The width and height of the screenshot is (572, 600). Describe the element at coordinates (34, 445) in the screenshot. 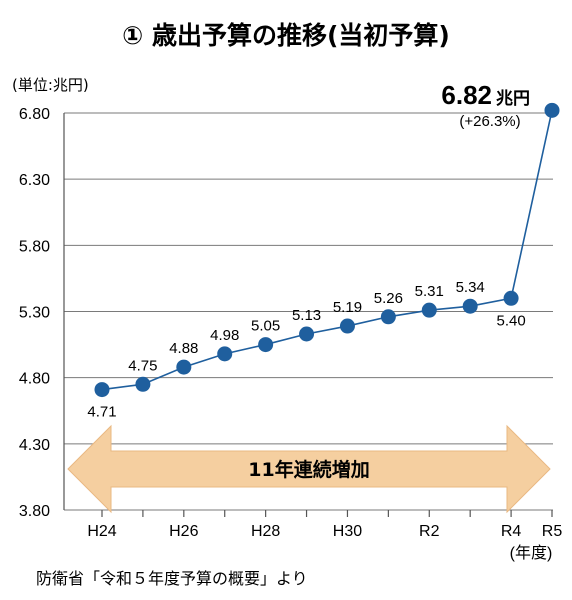

I see `y-tick-label: 4.30` at that location.